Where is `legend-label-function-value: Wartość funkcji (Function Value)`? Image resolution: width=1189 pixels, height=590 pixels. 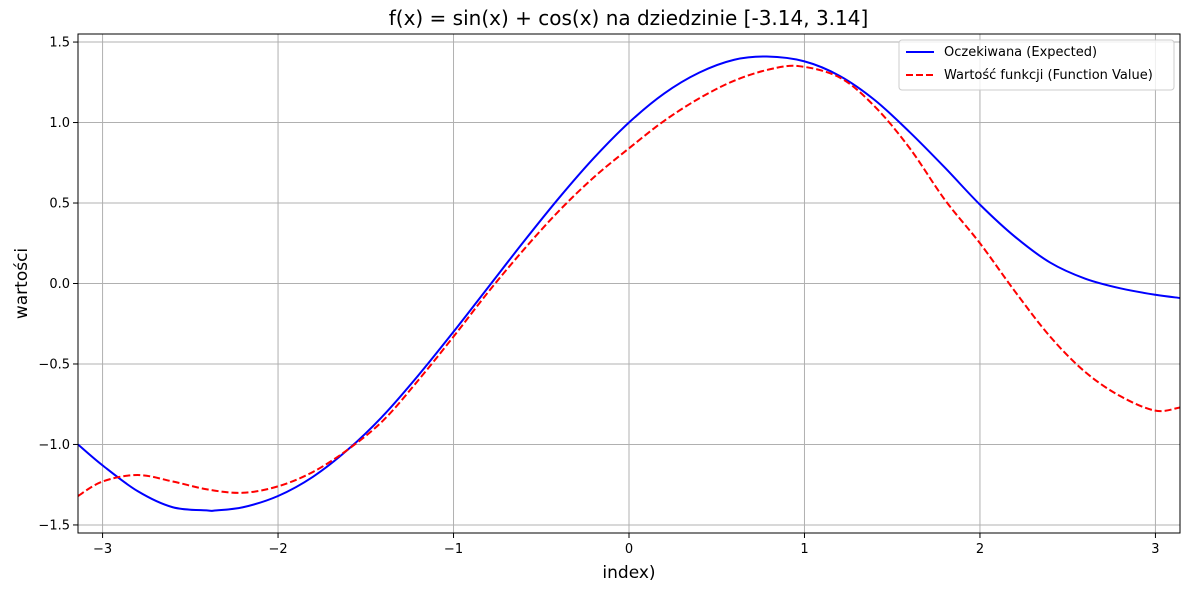 legend-label-function-value: Wartość funkcji (Function Value) is located at coordinates (1048, 75).